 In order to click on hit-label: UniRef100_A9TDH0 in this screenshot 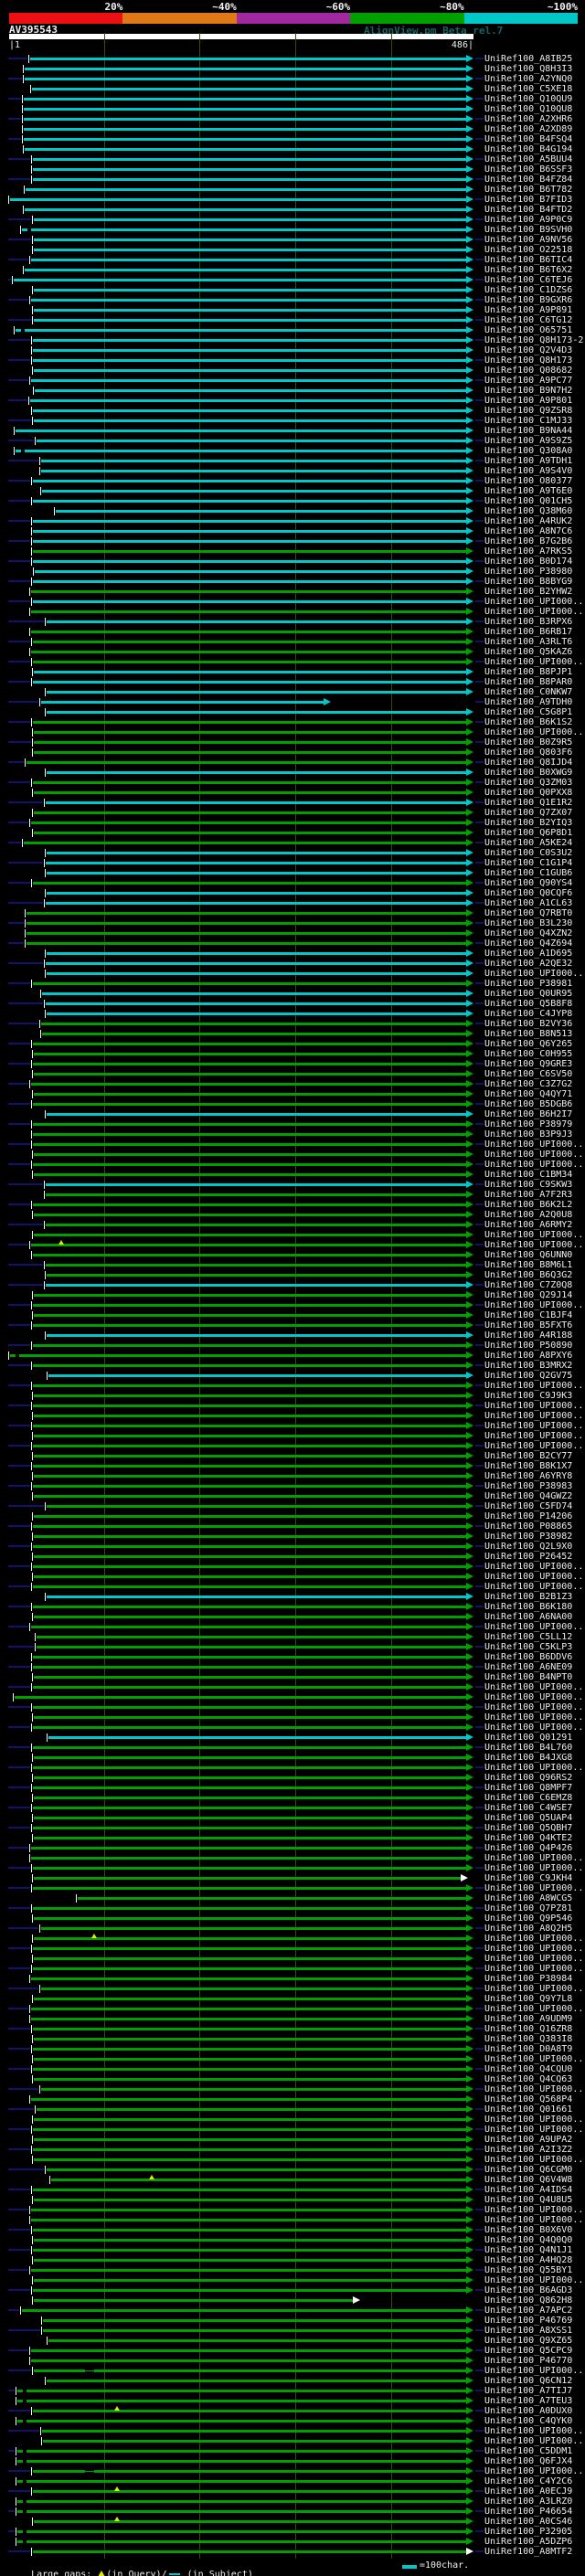, I will do `click(529, 702)`.